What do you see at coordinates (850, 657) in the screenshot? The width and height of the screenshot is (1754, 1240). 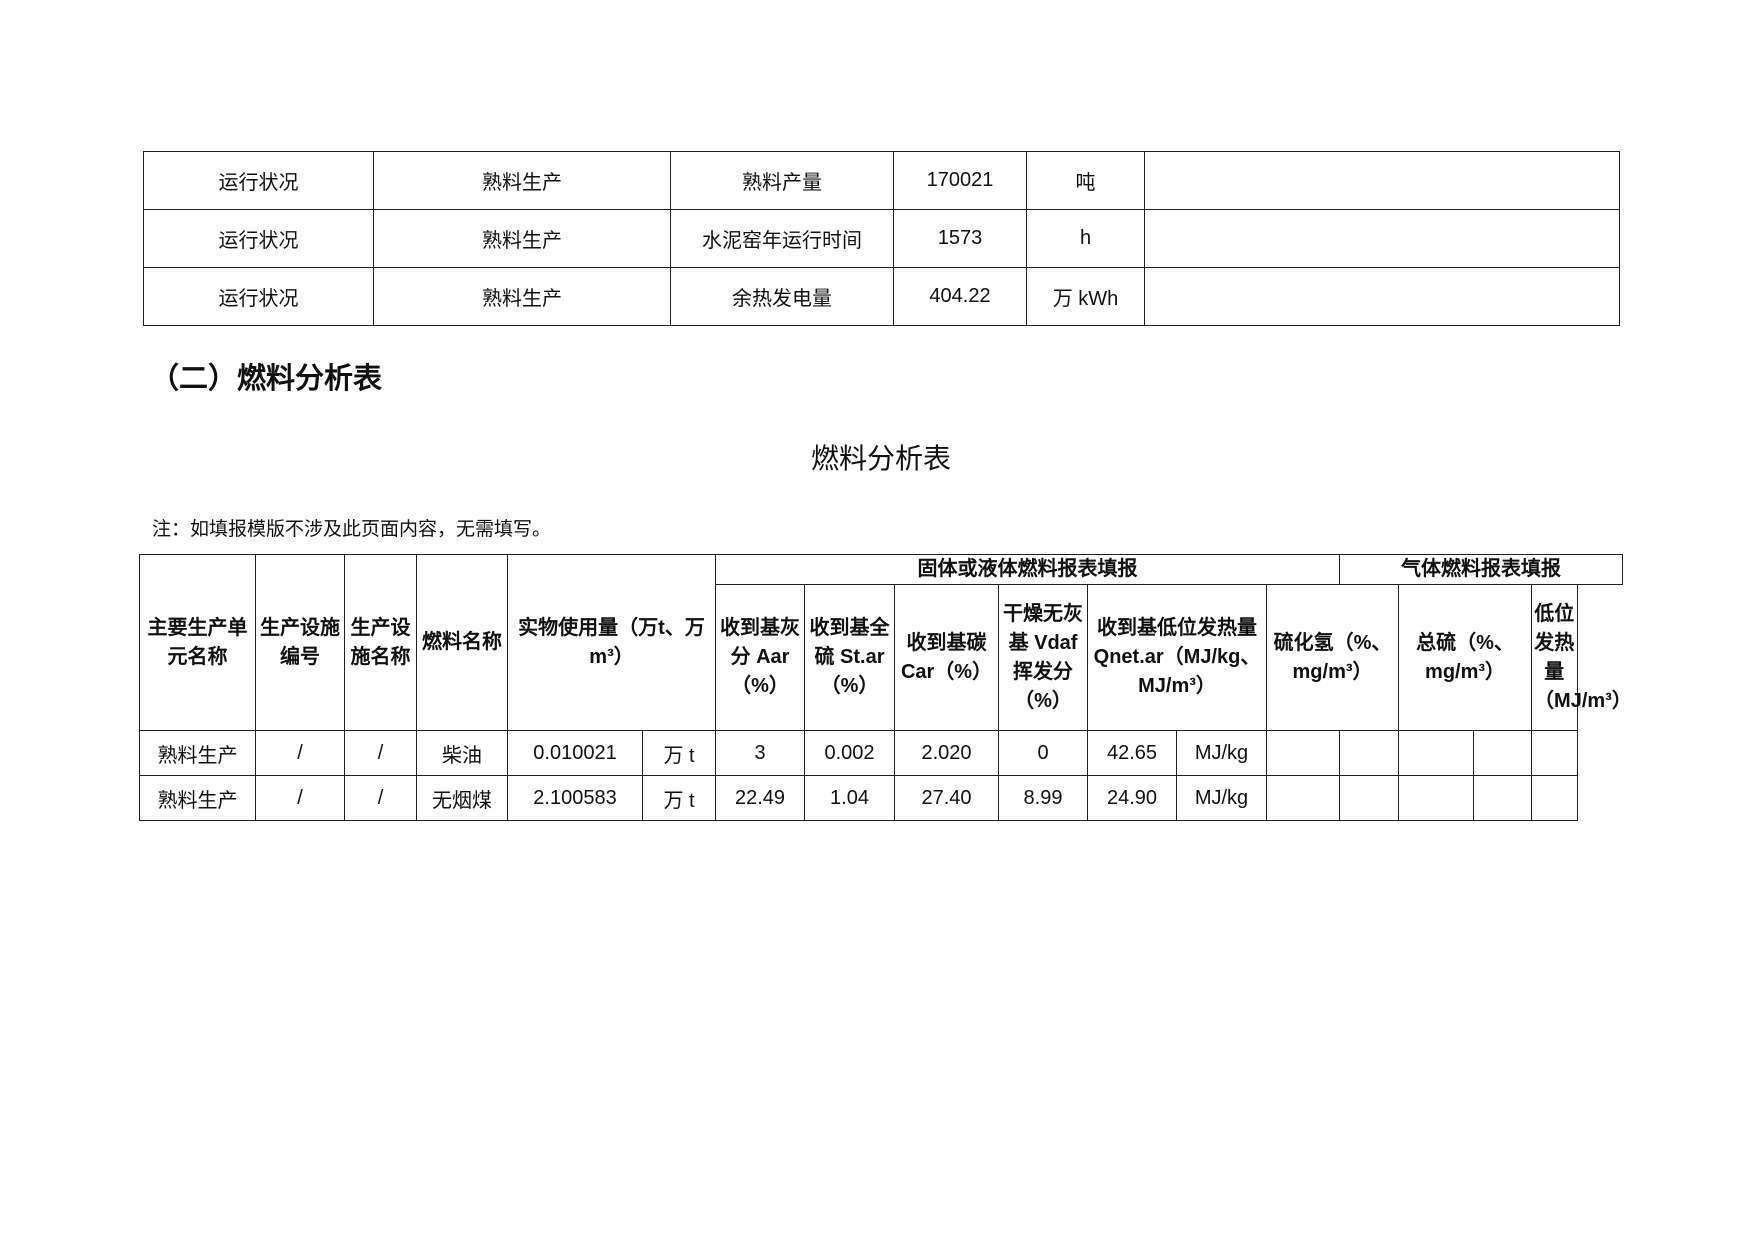 I see `header-cell: 收到基全硫 St.ar（%）` at bounding box center [850, 657].